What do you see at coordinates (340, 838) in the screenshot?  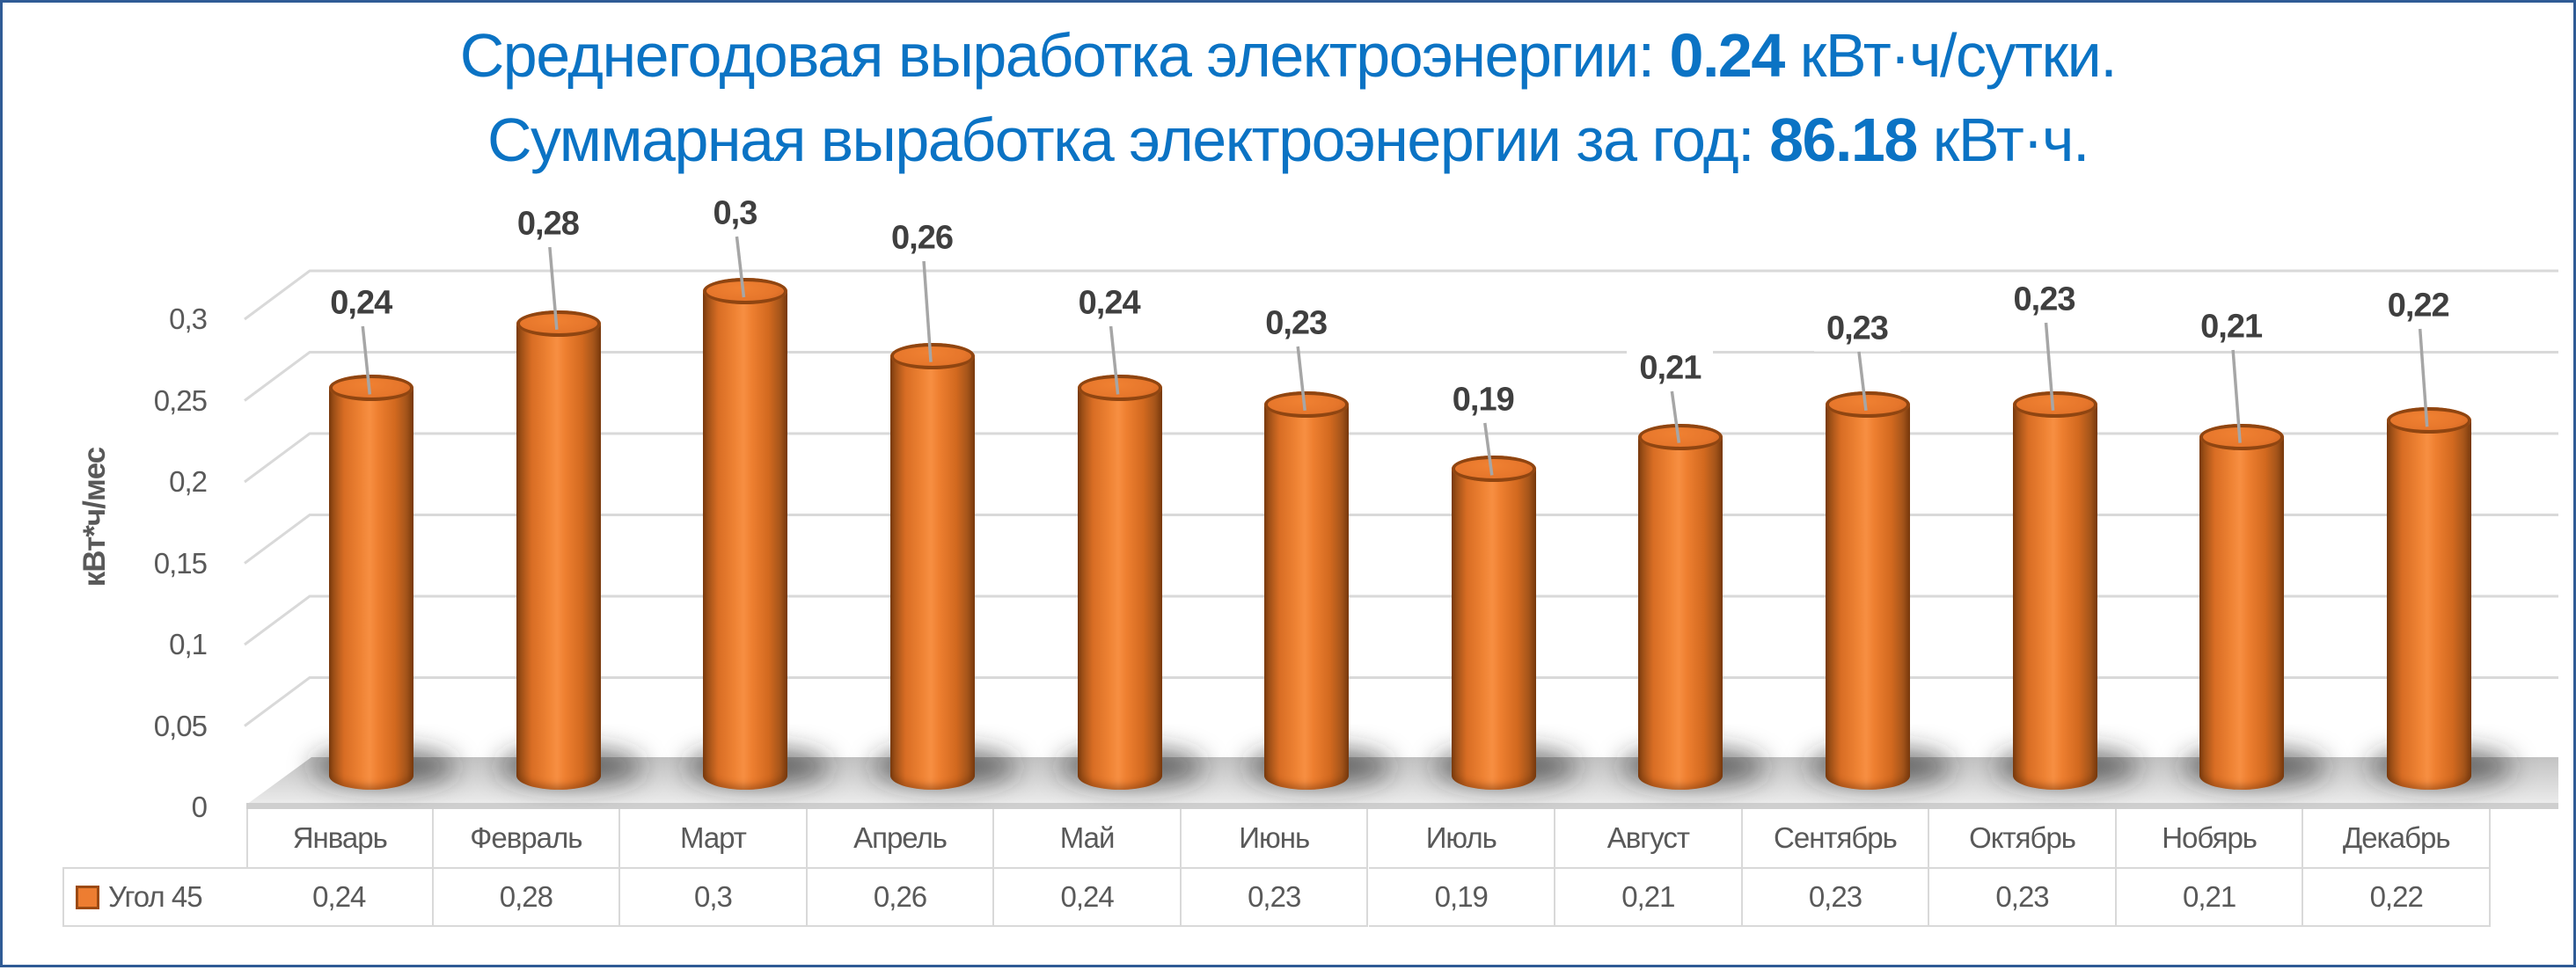 I see `month-header-Январь: Январь` at bounding box center [340, 838].